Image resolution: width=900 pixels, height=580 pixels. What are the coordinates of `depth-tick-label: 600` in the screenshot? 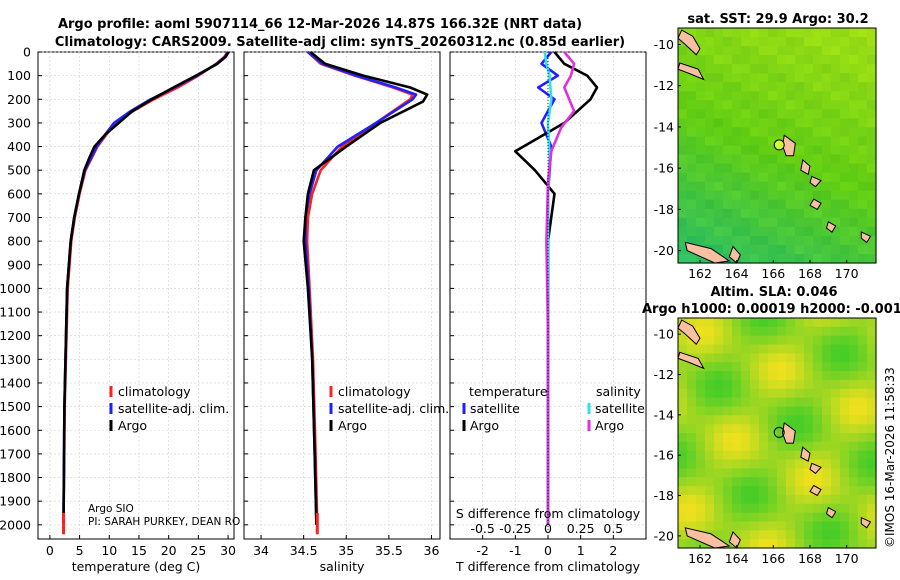 It's located at (19, 193).